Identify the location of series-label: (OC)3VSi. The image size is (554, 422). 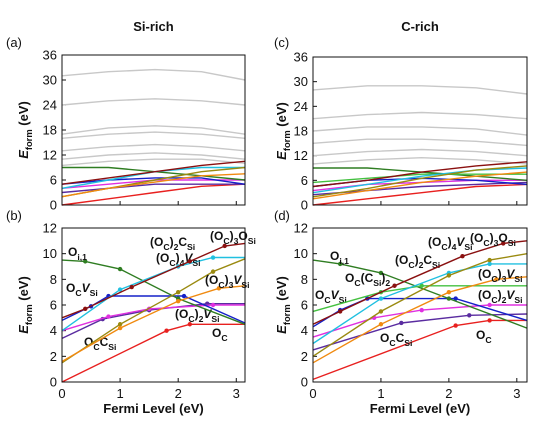
(500, 275).